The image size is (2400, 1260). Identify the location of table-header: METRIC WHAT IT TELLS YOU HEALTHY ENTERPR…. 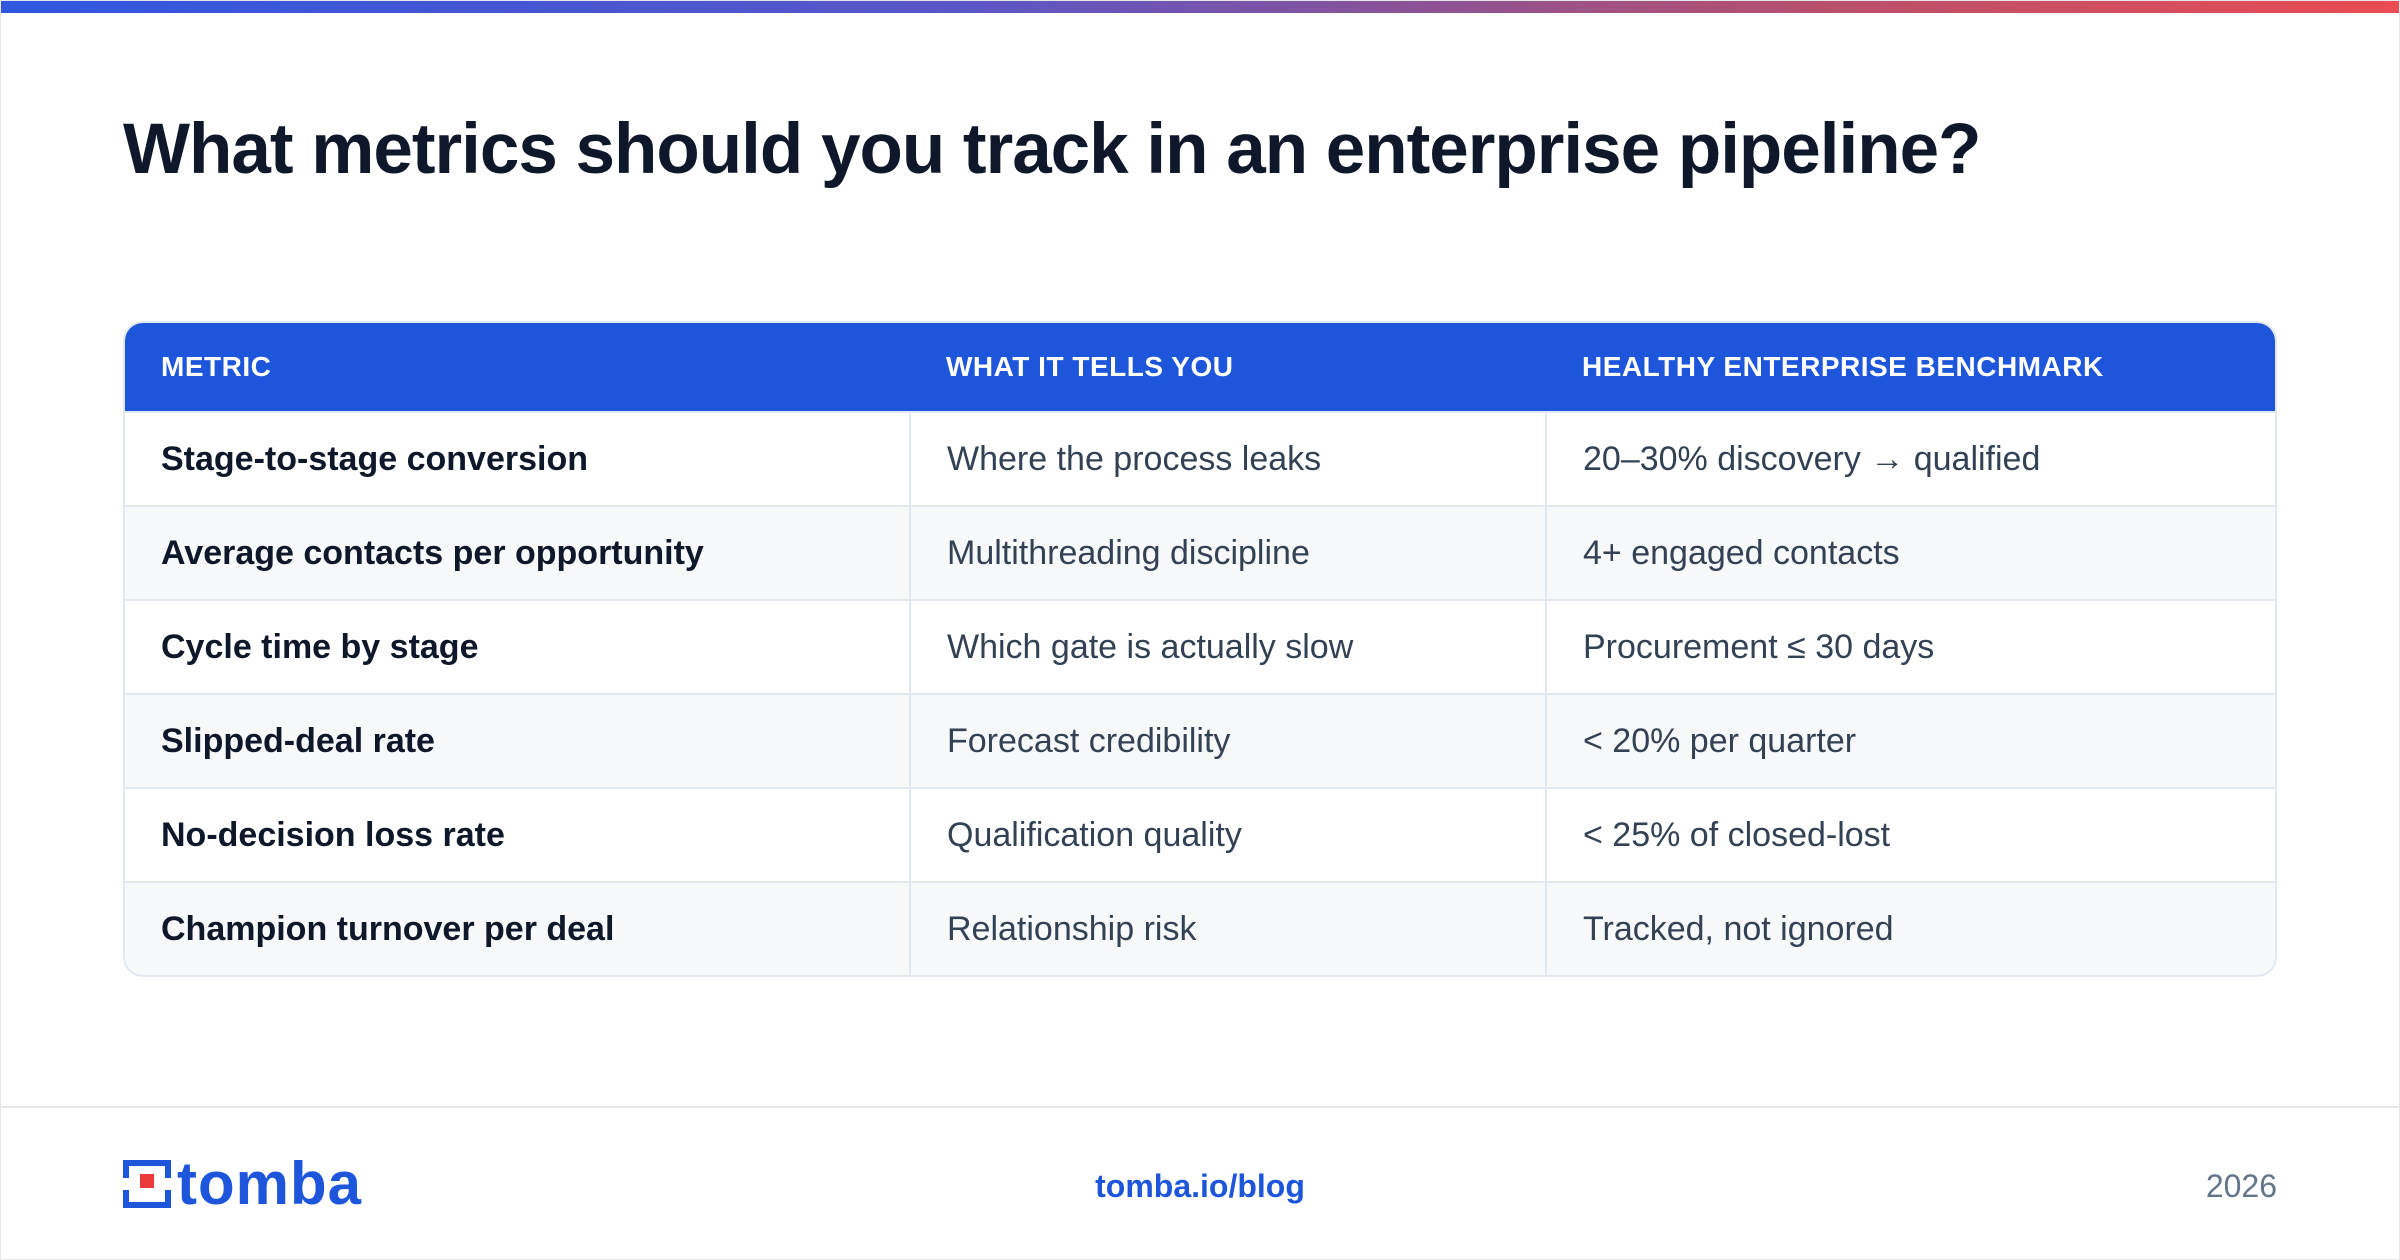
(1200, 367).